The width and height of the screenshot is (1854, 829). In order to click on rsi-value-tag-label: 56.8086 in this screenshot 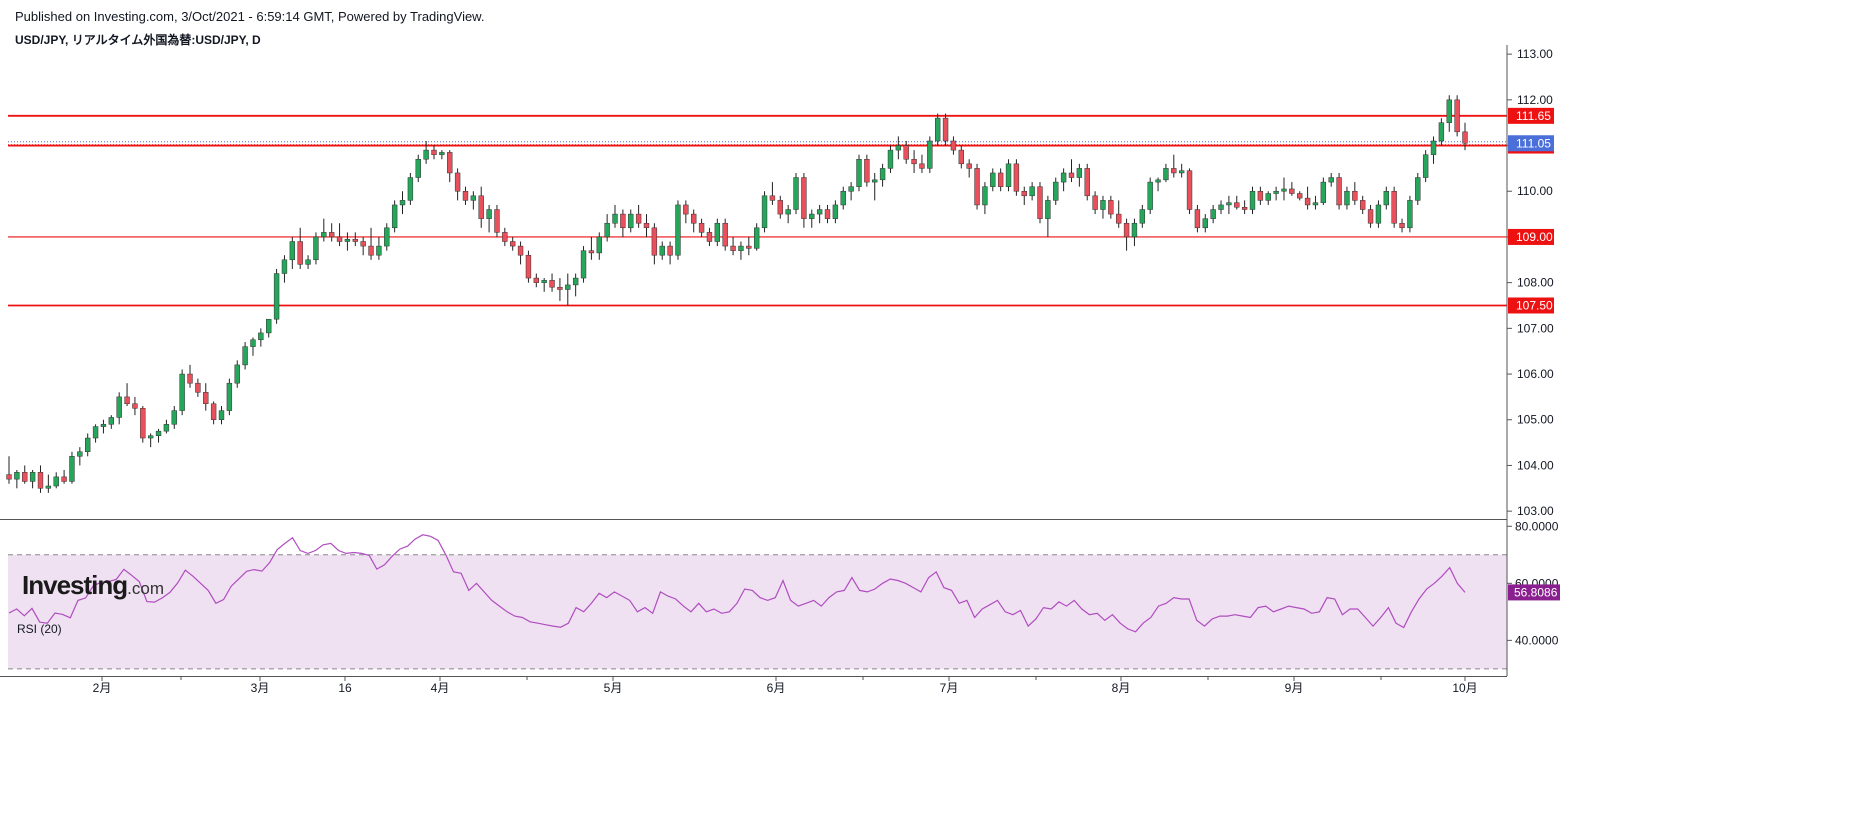, I will do `click(1536, 592)`.